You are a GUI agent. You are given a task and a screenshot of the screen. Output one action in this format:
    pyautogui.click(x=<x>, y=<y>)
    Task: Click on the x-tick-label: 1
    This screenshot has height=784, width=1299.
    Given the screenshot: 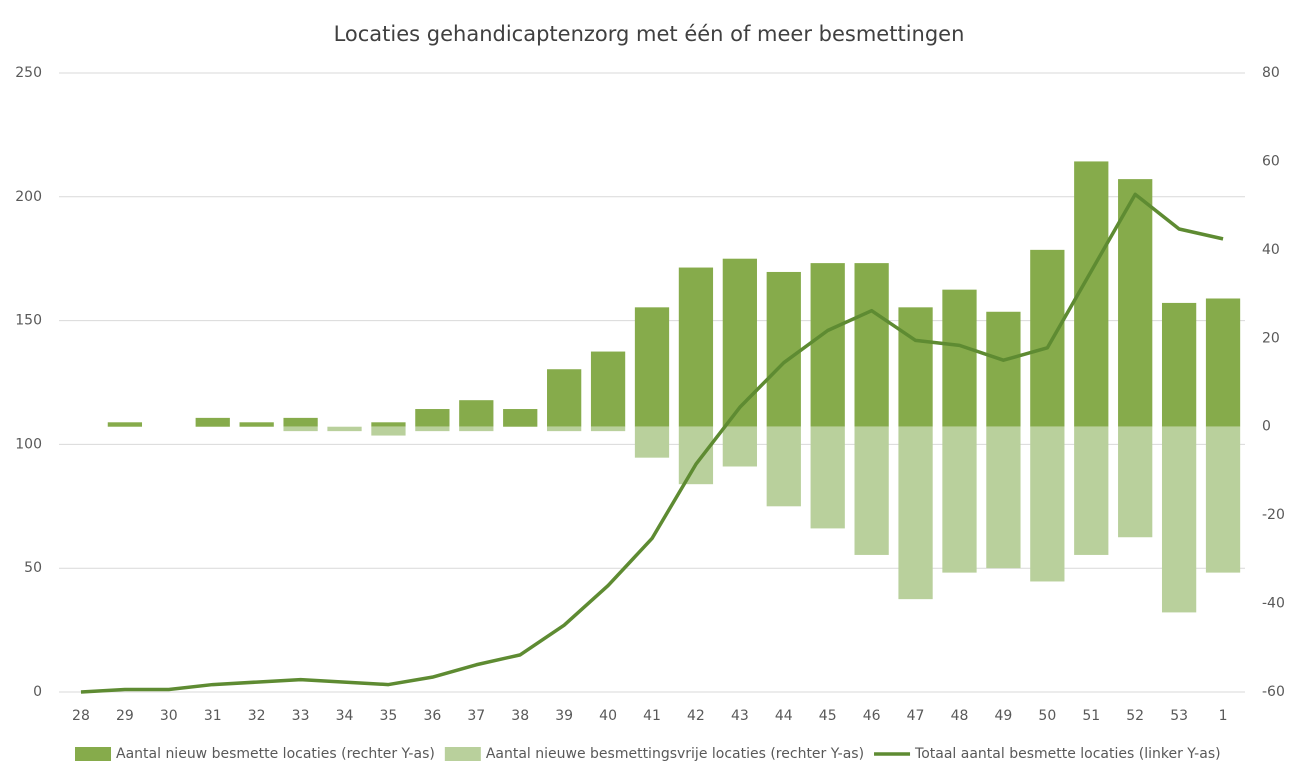 What is the action you would take?
    pyautogui.click(x=1223, y=716)
    